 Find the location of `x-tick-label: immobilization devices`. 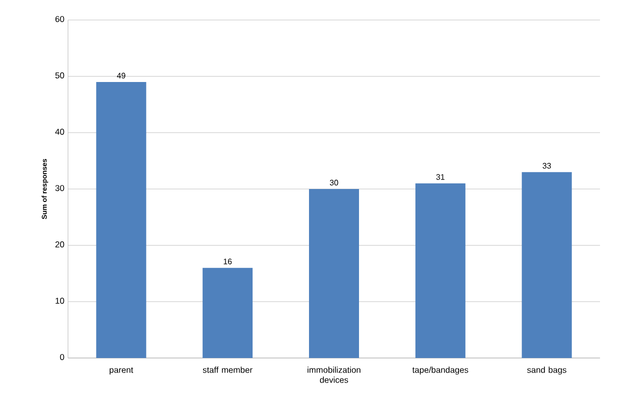

x-tick-label: immobilization devices is located at coordinates (334, 374).